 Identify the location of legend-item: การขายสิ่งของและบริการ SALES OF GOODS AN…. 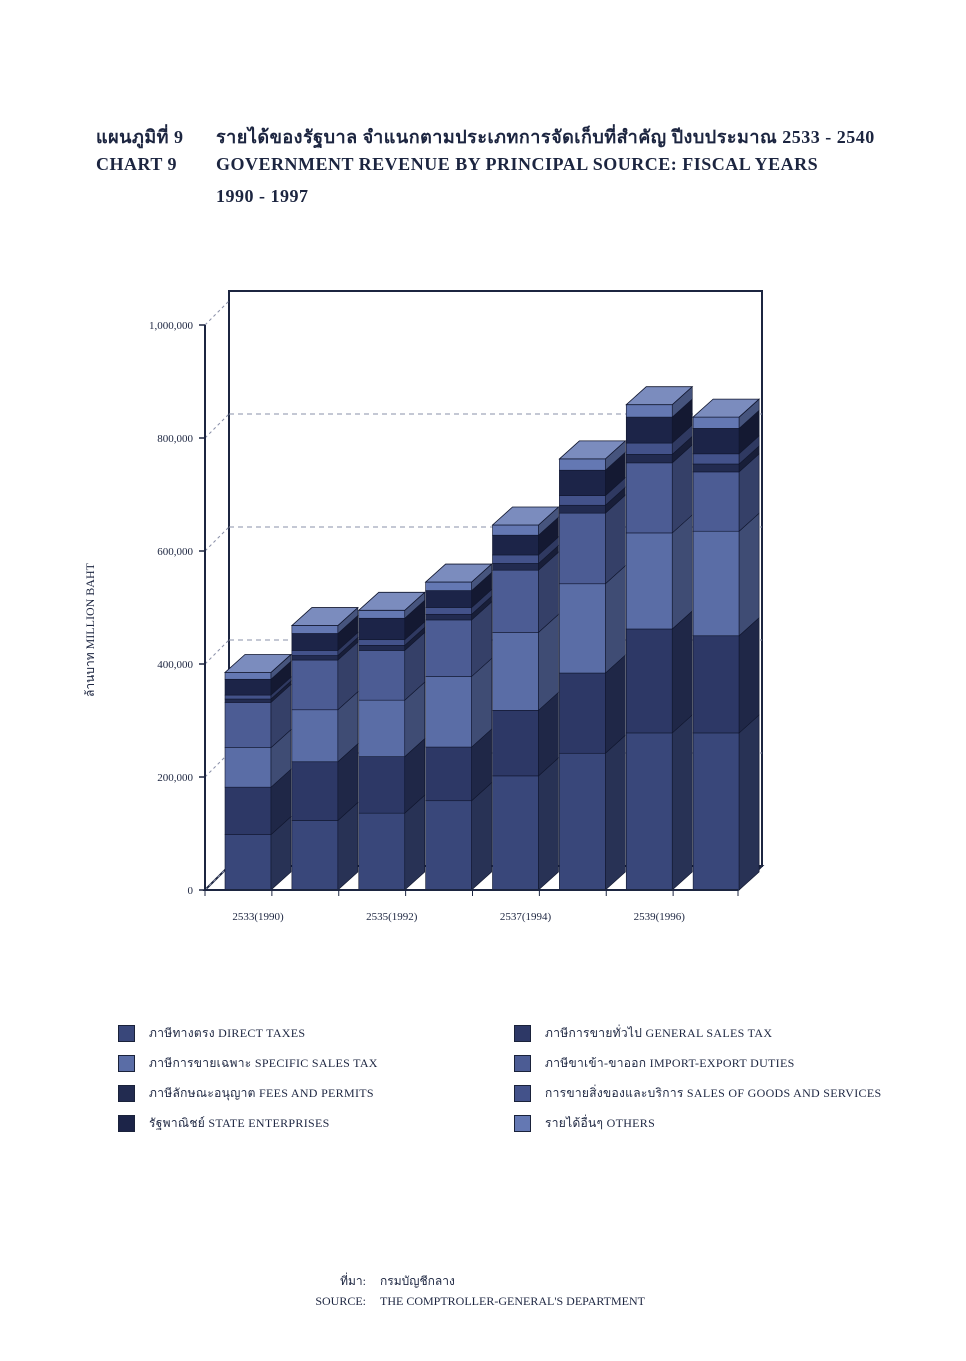
(697, 1093).